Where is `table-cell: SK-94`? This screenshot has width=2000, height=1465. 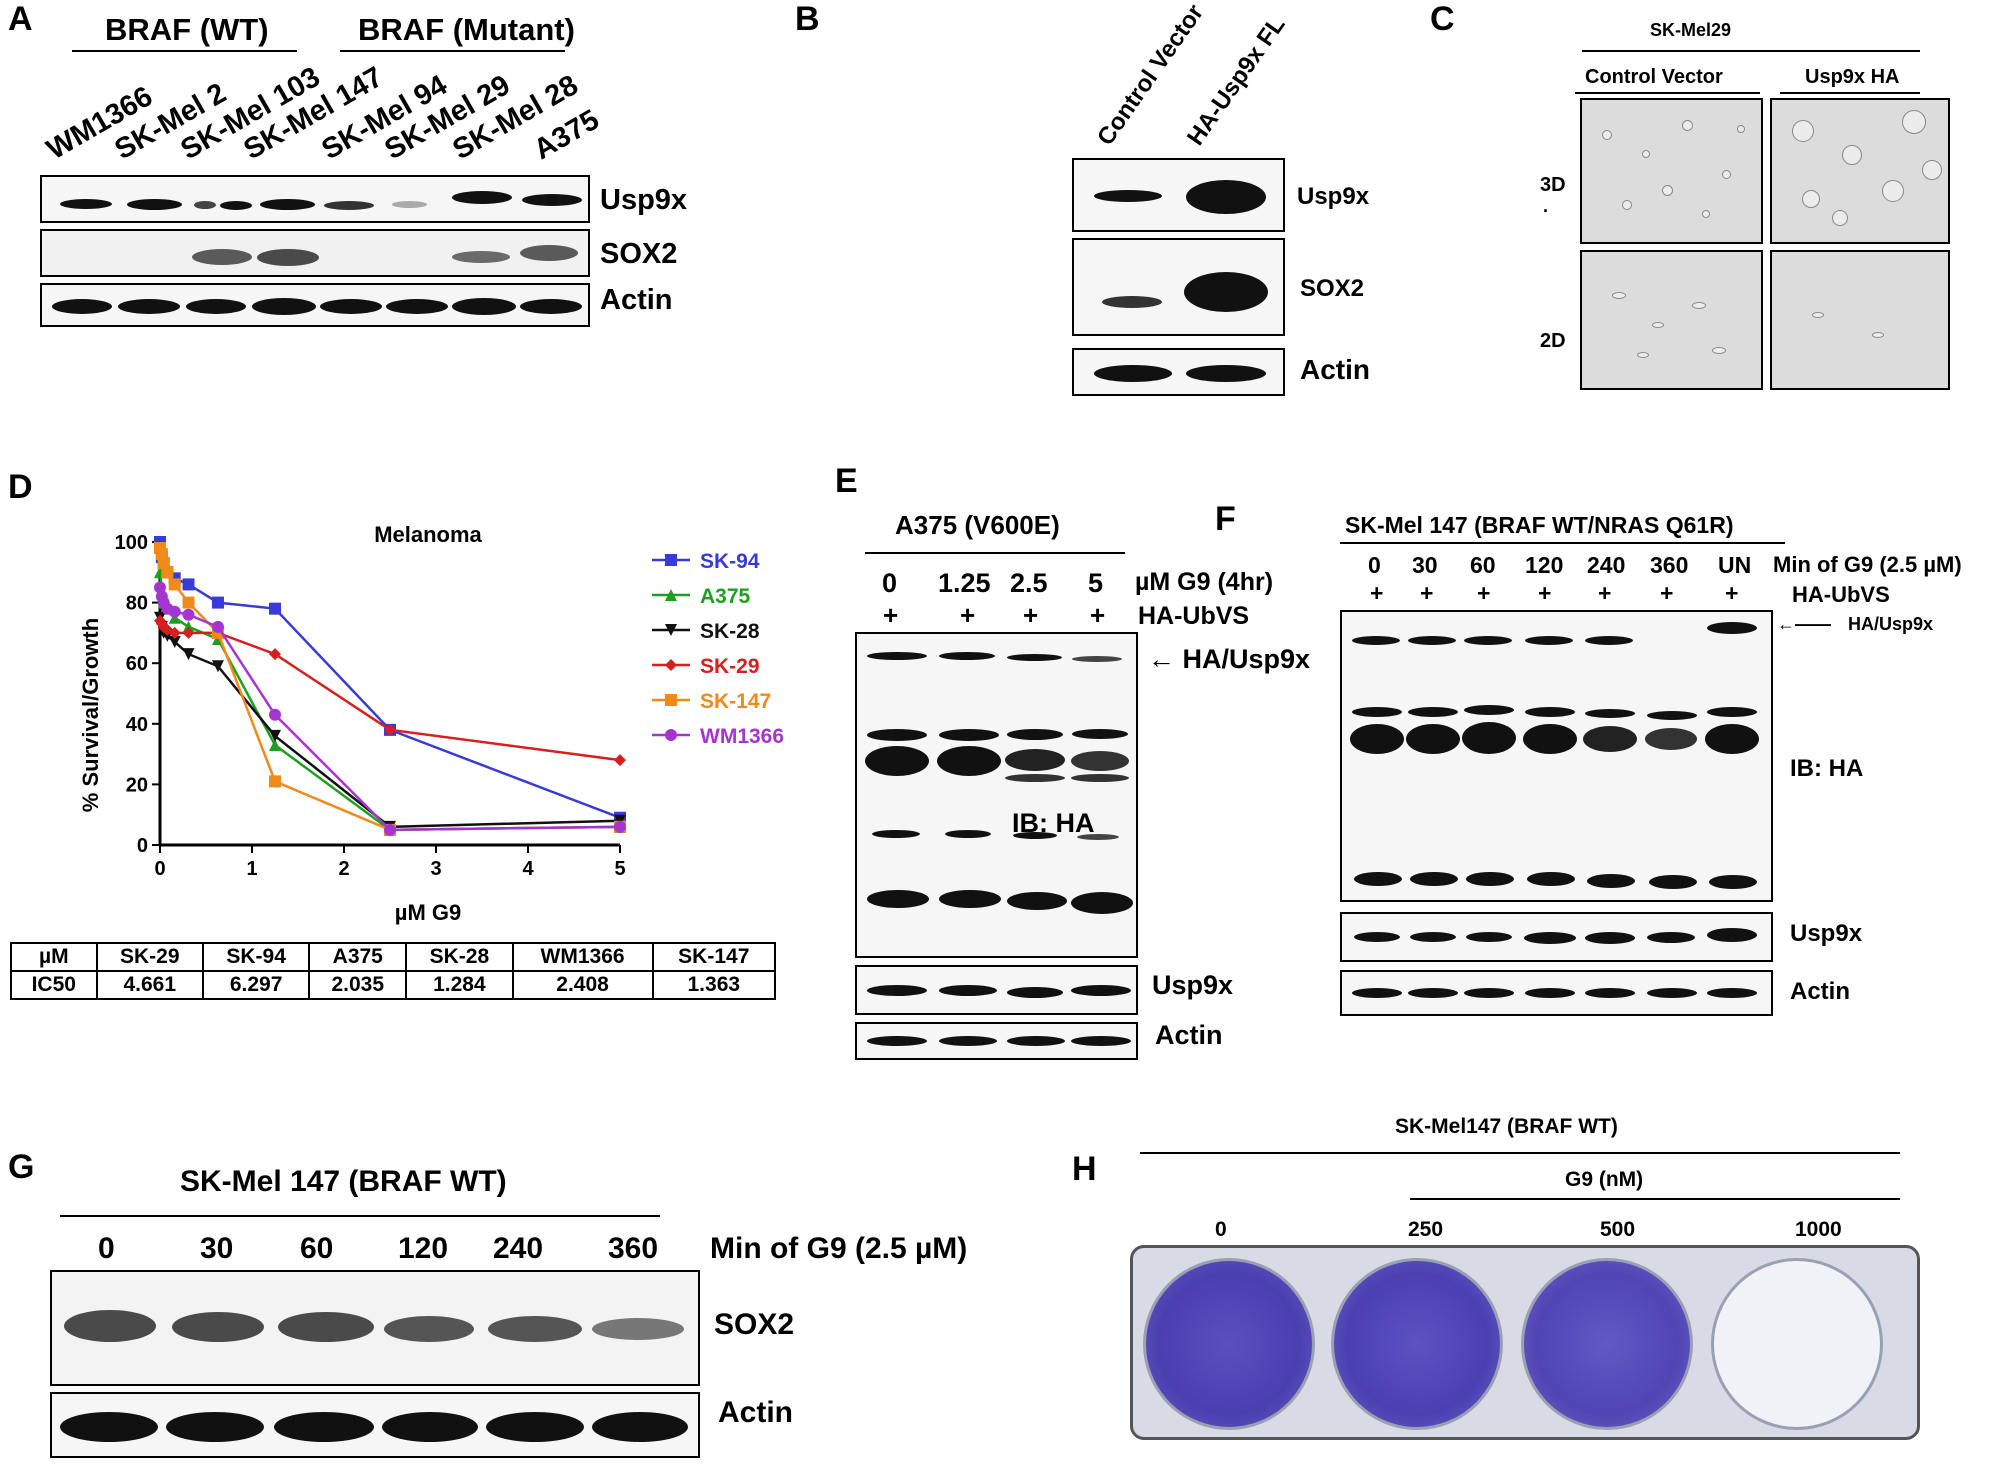 table-cell: SK-94 is located at coordinates (256, 957).